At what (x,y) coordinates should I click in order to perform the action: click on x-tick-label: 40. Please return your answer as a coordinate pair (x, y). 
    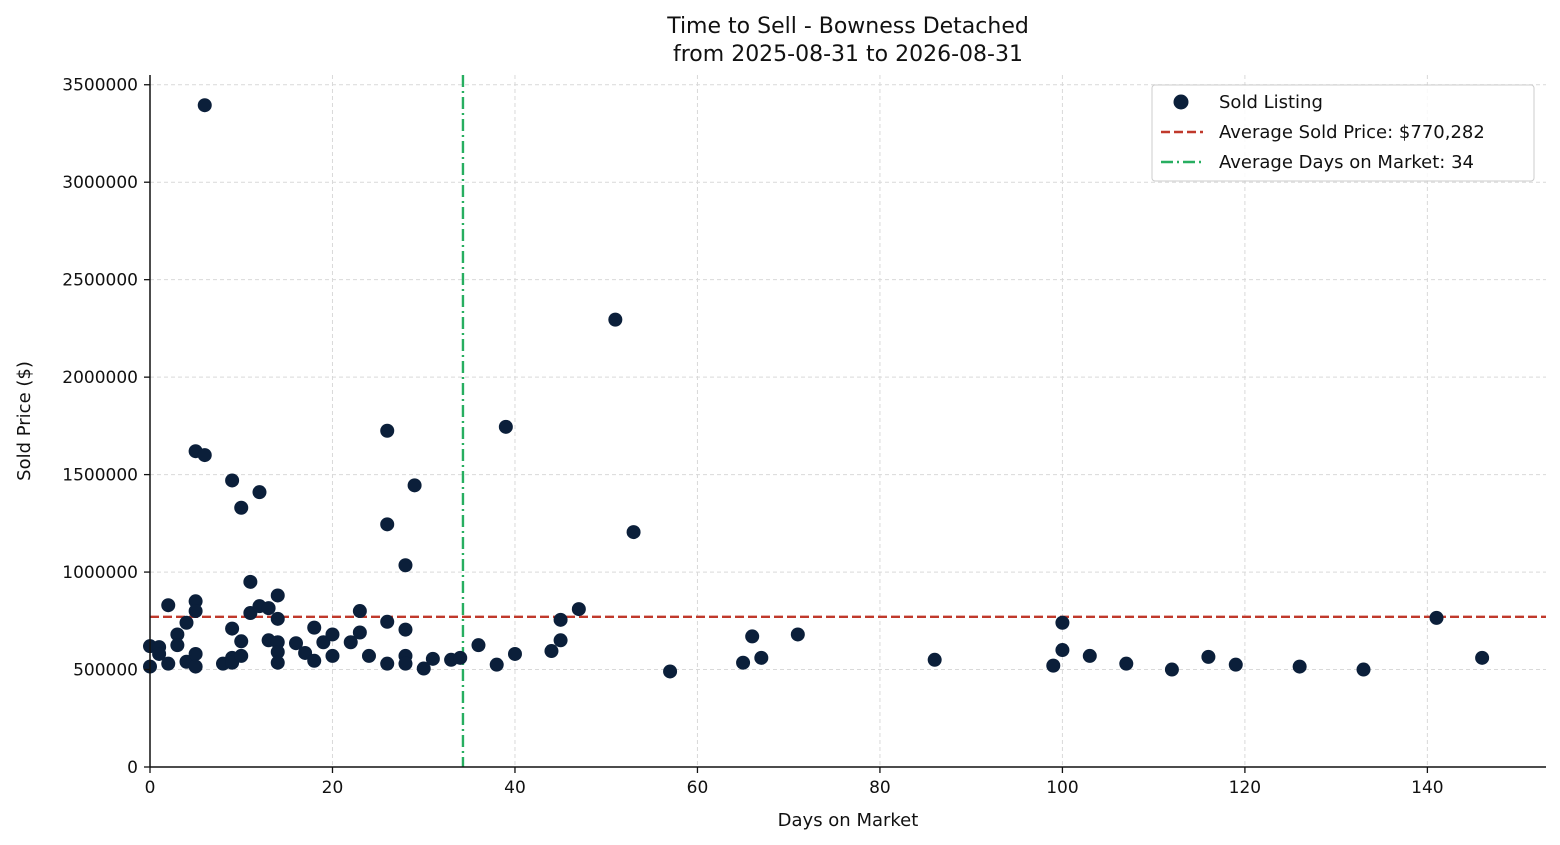
    Looking at the image, I should click on (515, 788).